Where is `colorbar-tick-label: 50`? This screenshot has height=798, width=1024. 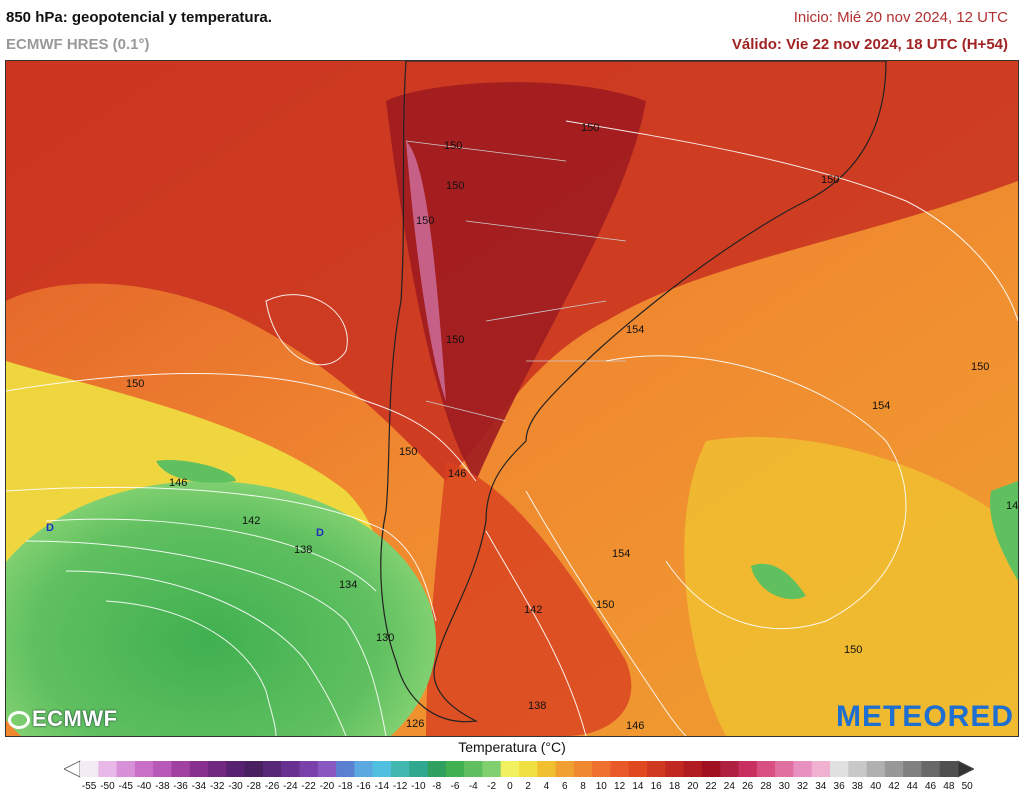 colorbar-tick-label: 50 is located at coordinates (967, 786).